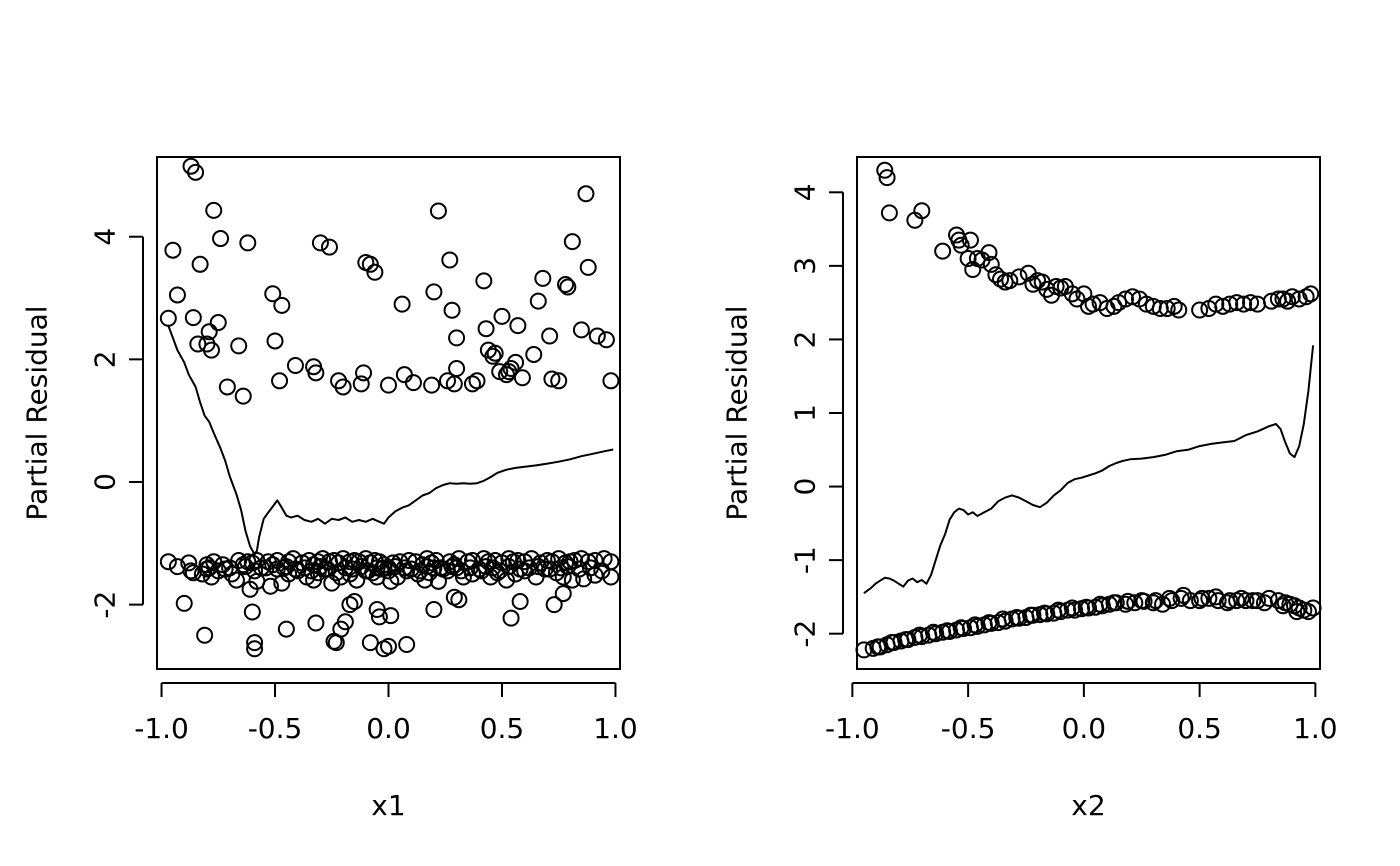 The image size is (1400, 866). Describe the element at coordinates (805, 413) in the screenshot. I see `y-tick-label: 1` at that location.